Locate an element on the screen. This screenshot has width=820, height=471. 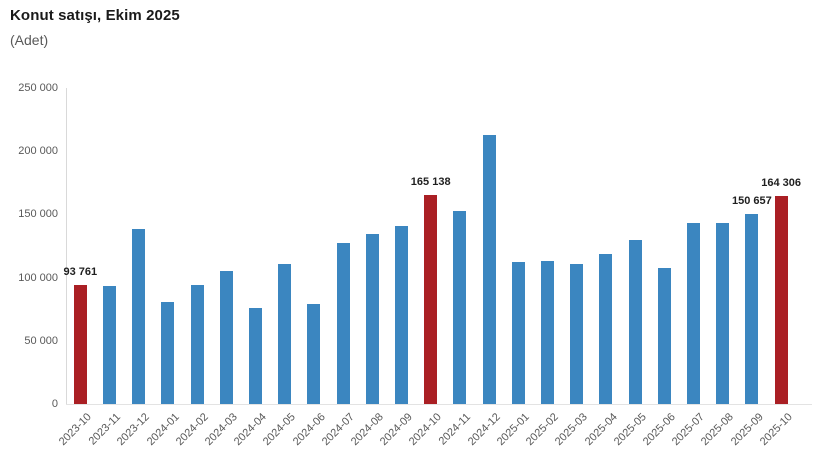
bar-value-label: 150 657 is located at coordinates (752, 201).